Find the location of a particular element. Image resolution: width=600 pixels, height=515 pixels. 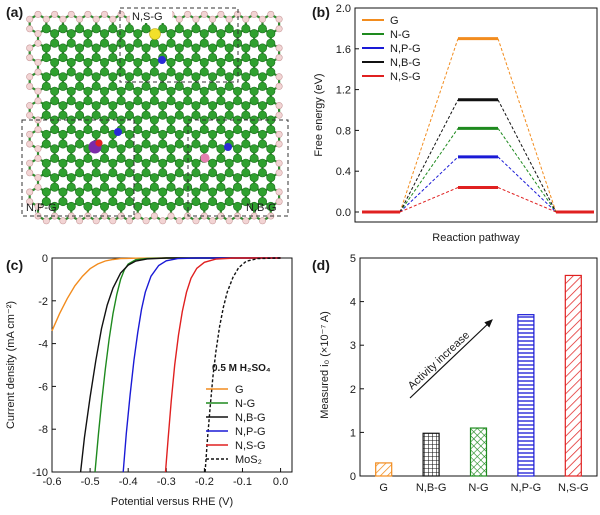

b-legend-label: N,B-G is located at coordinates (405, 63).